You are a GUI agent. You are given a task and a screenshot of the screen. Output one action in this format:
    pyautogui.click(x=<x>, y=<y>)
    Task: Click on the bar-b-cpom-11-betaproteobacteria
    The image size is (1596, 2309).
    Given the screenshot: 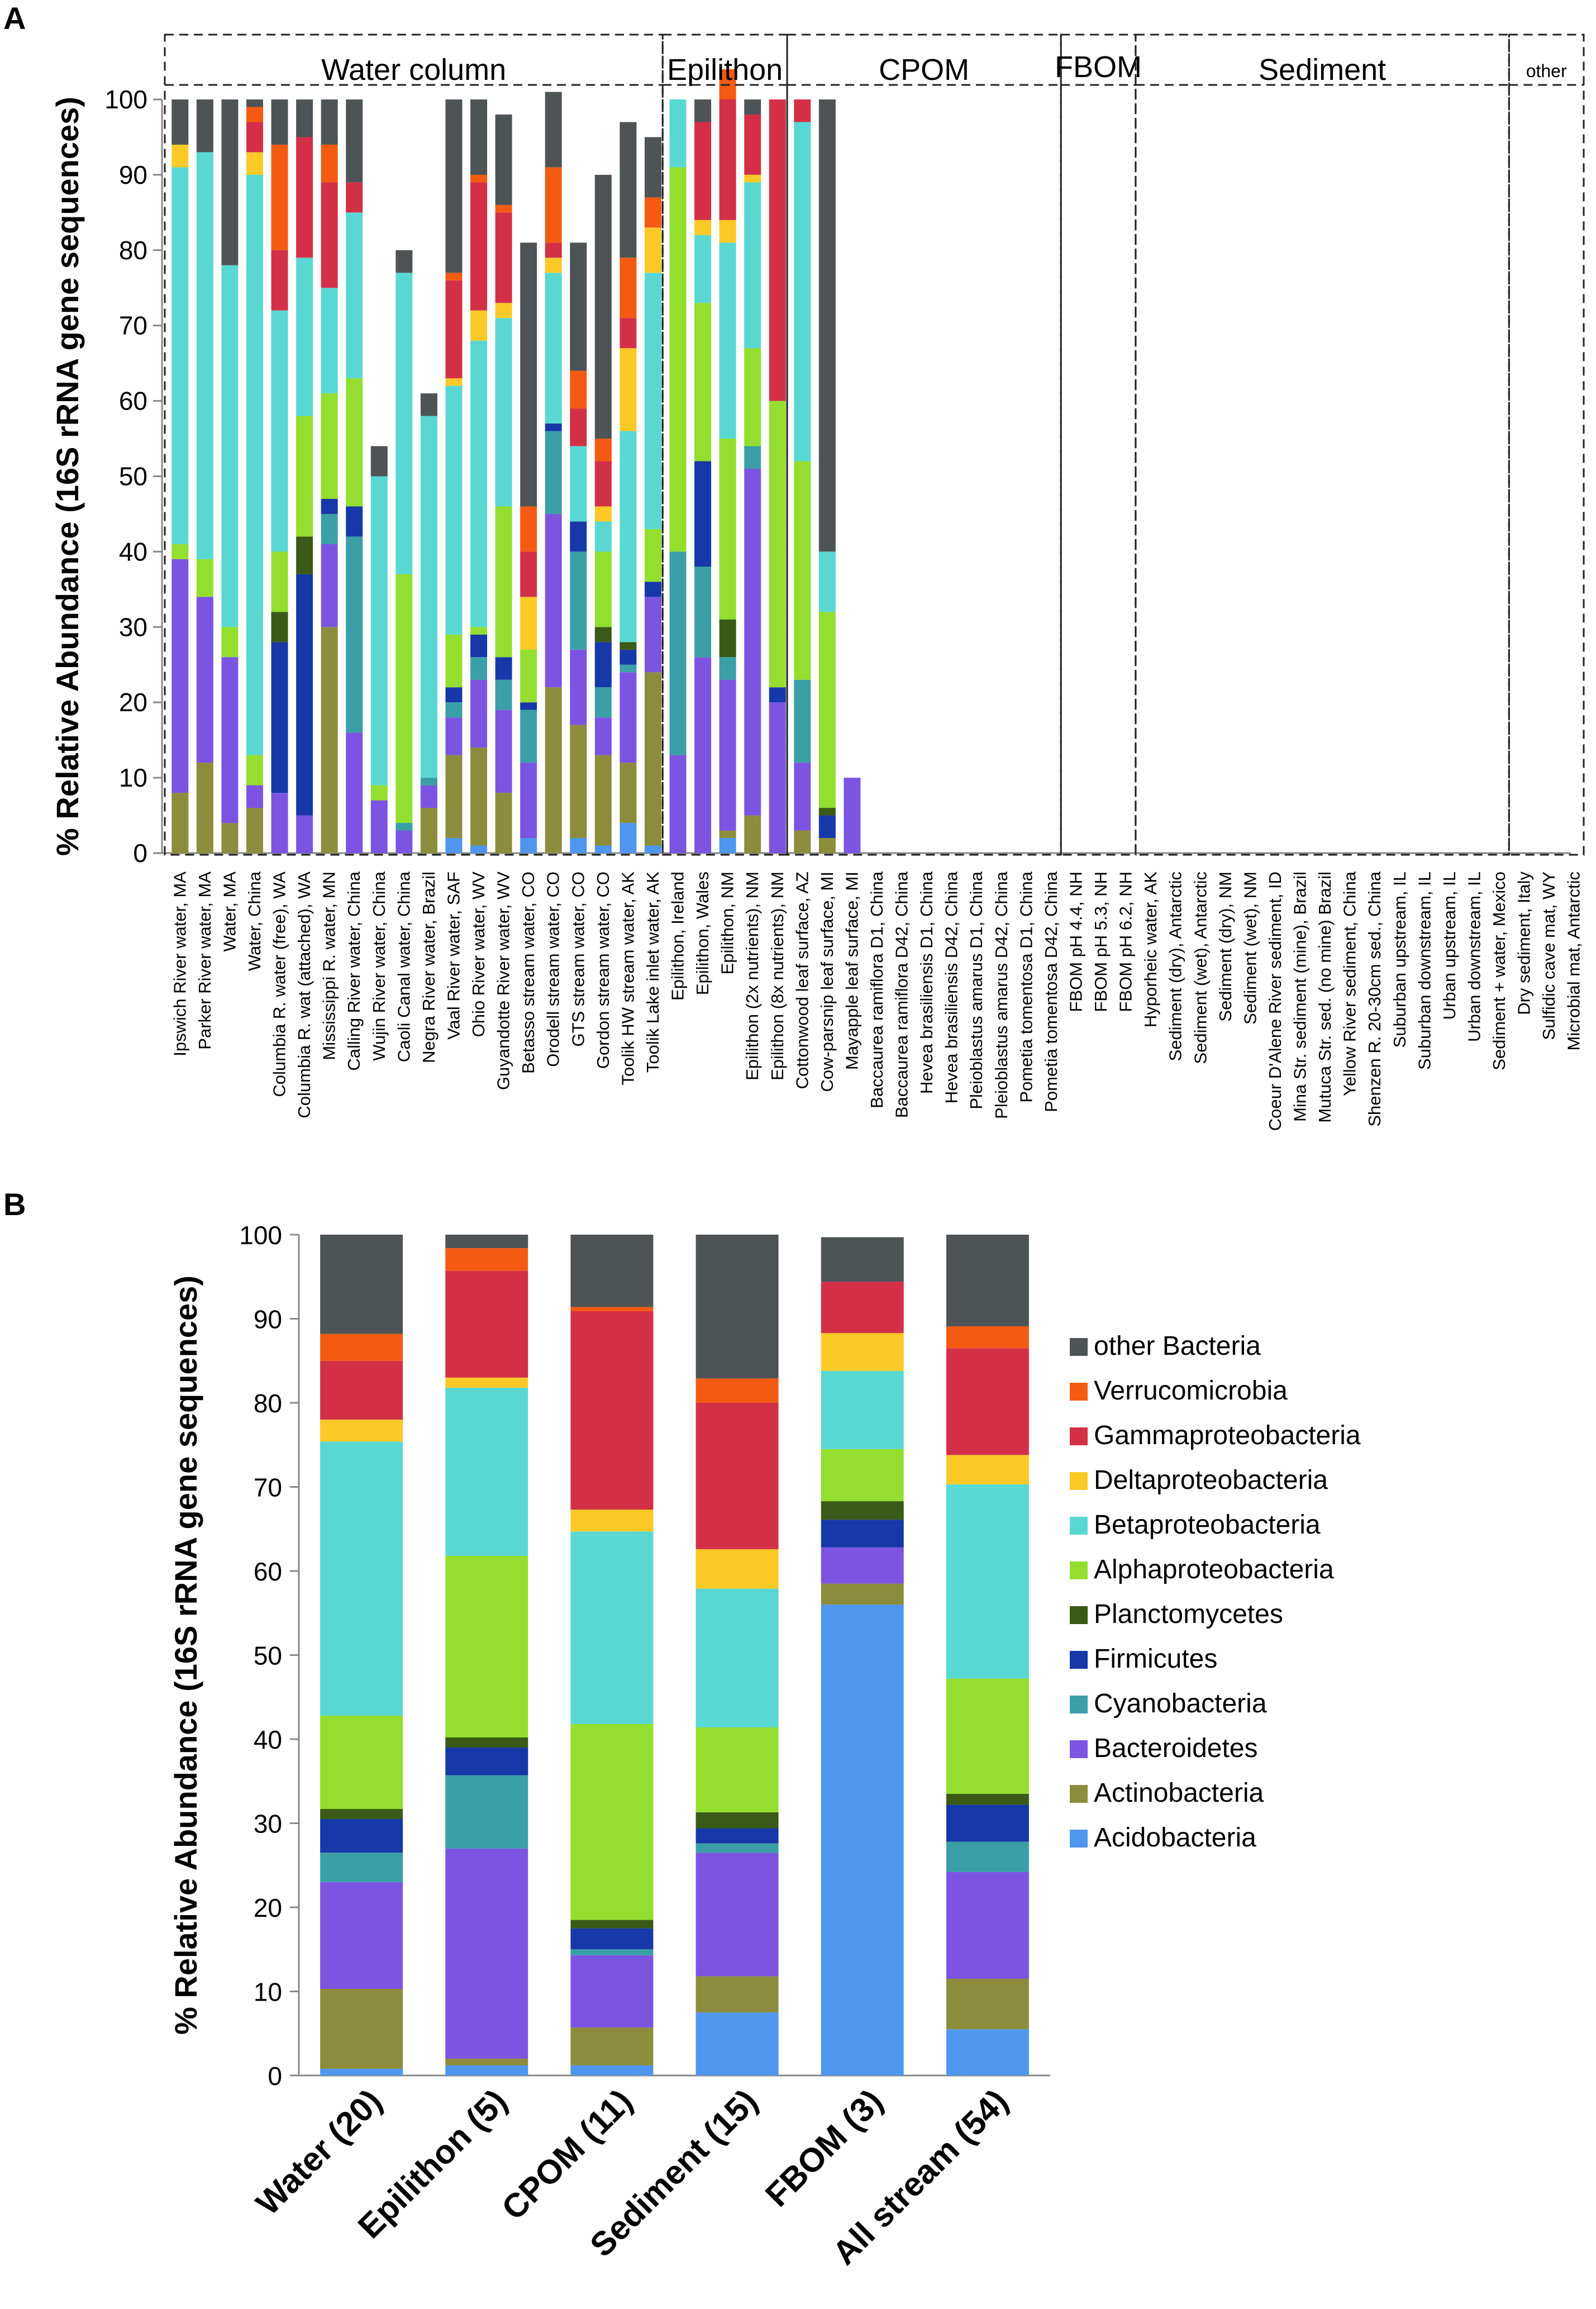 What is the action you would take?
    pyautogui.click(x=612, y=1627)
    